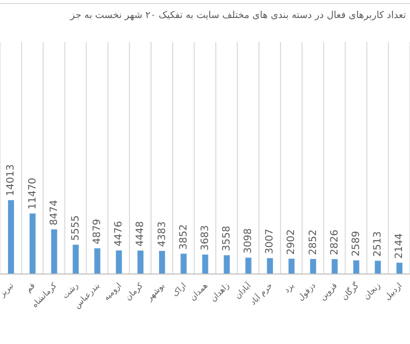 Image resolution: width=410 pixels, height=344 pixels. What do you see at coordinates (8, 290) in the screenshot?
I see `x-tick-label: تبریز` at bounding box center [8, 290].